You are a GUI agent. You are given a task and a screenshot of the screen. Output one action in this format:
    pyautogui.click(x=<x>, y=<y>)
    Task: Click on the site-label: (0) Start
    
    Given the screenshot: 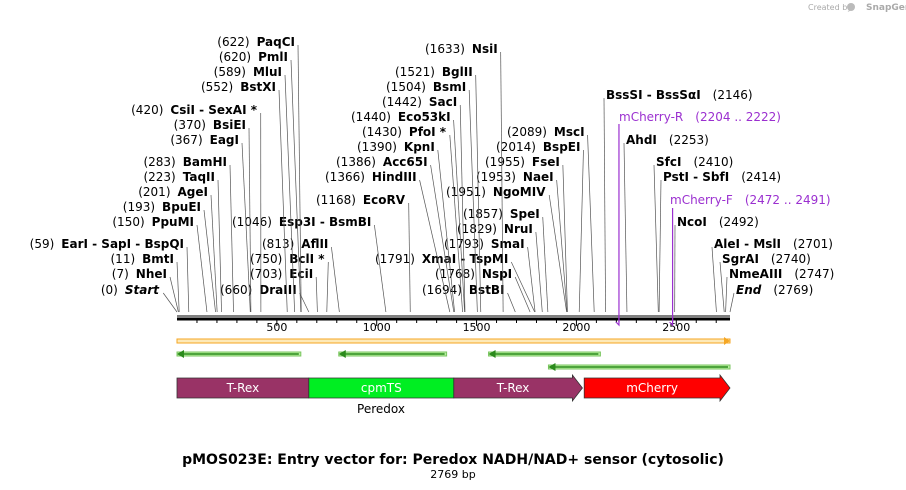 What is the action you would take?
    pyautogui.click(x=130, y=290)
    